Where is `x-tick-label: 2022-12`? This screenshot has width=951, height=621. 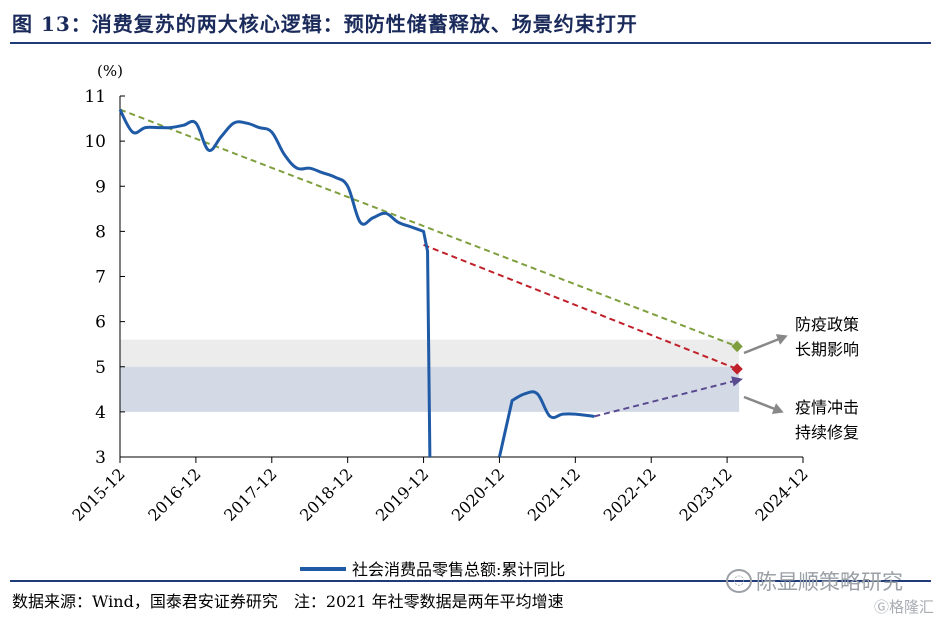
x-tick-label: 2022-12 is located at coordinates (630, 494).